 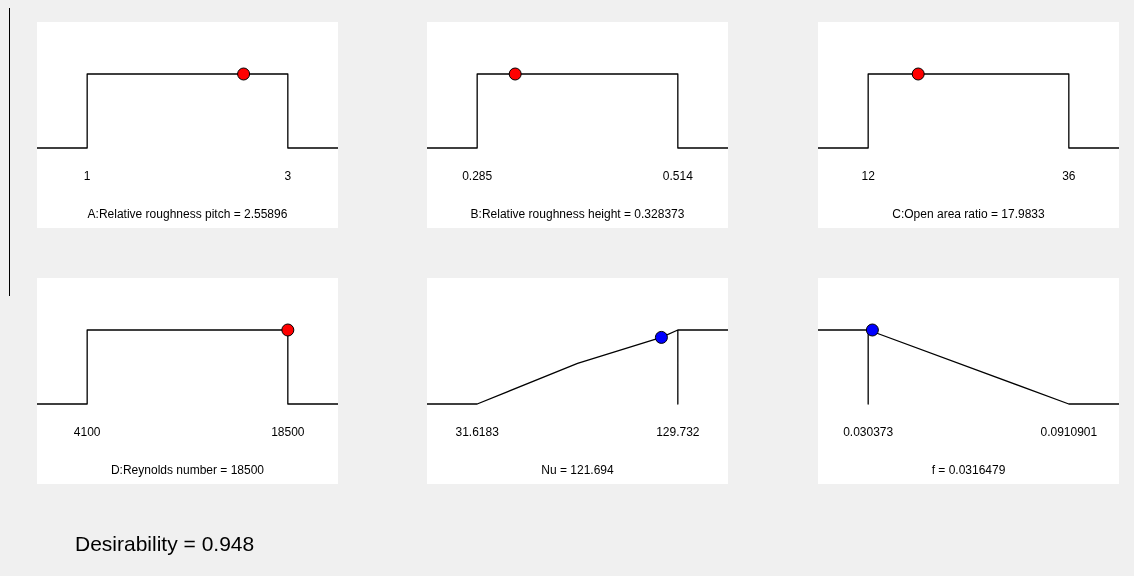 What do you see at coordinates (187, 470) in the screenshot?
I see `x-axis-title: D:Reynolds number = 18500` at bounding box center [187, 470].